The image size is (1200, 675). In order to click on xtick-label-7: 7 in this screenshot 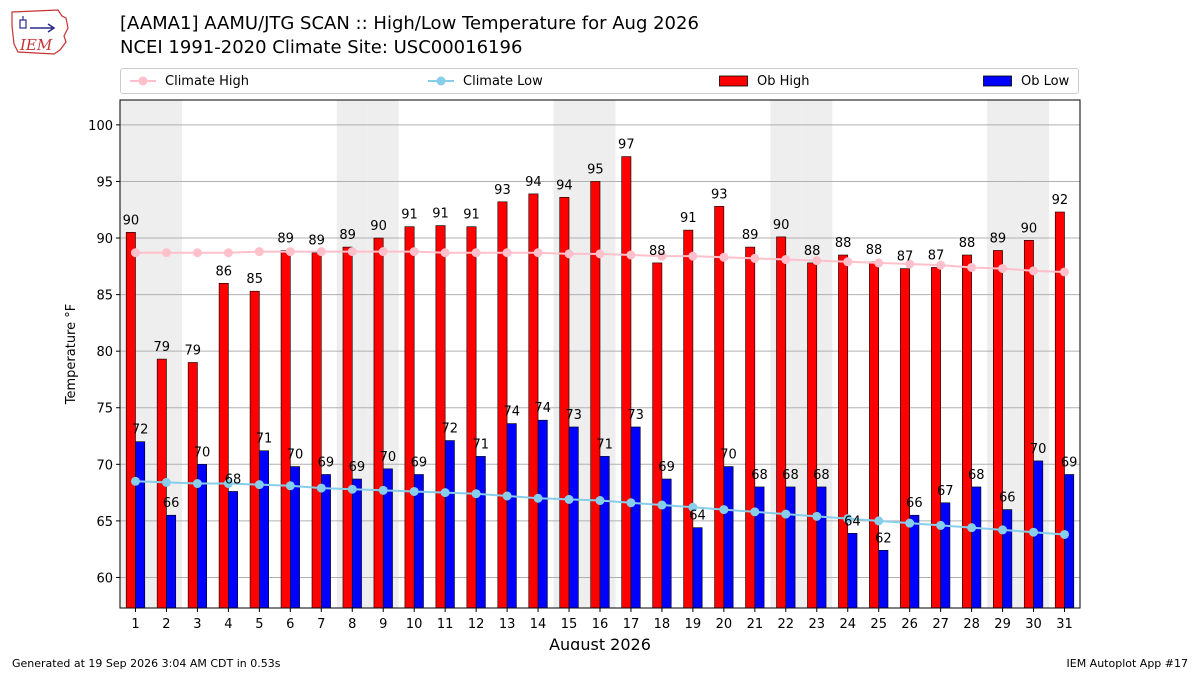, I will do `click(321, 624)`.